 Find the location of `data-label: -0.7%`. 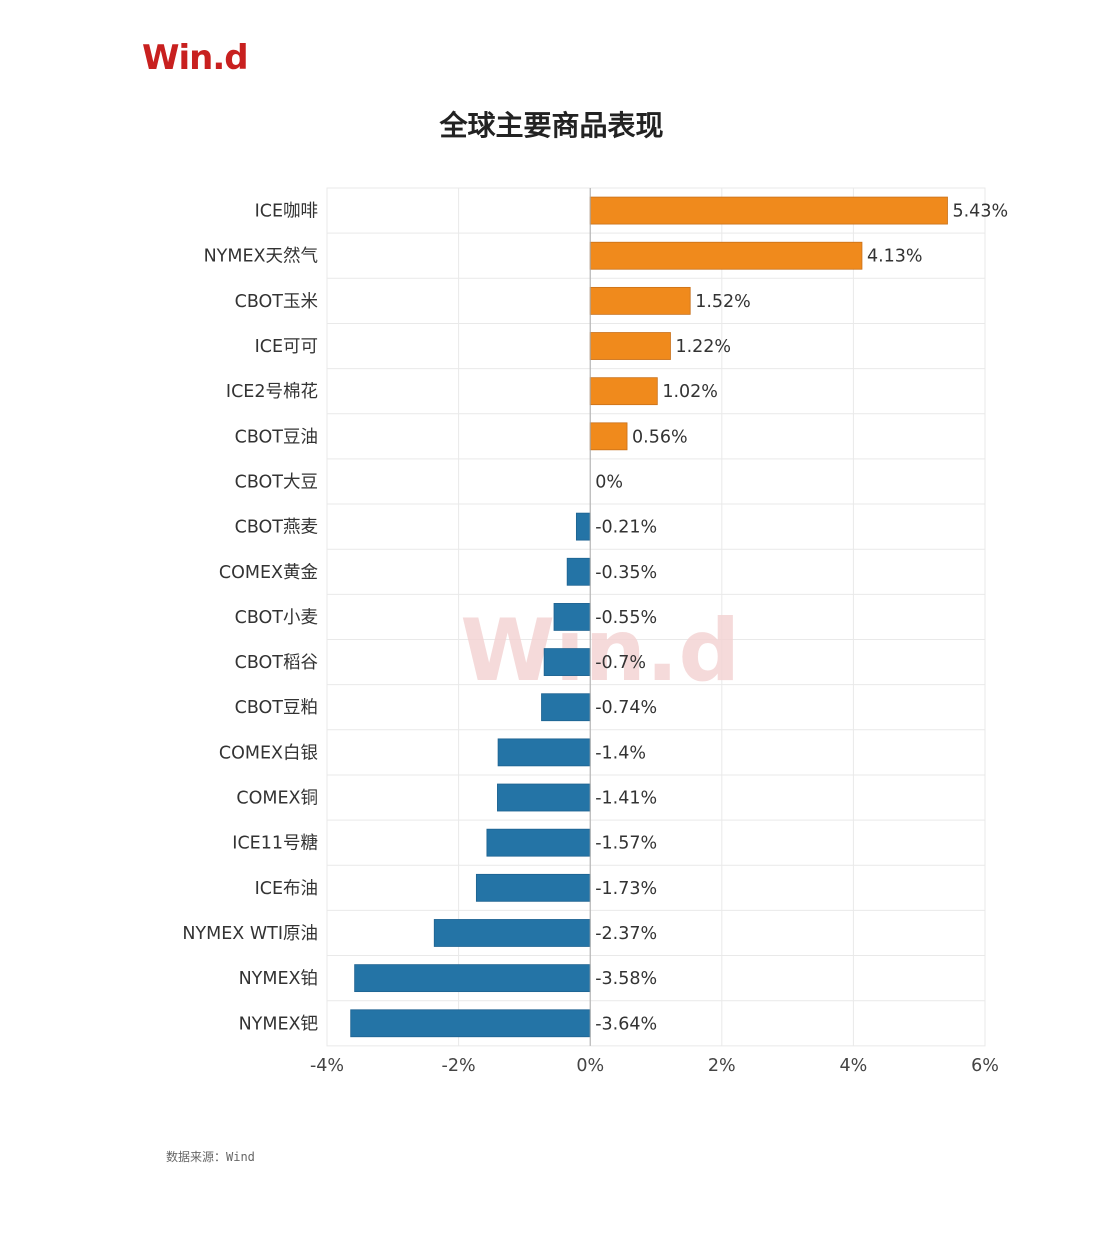

data-label: -0.7% is located at coordinates (620, 663).